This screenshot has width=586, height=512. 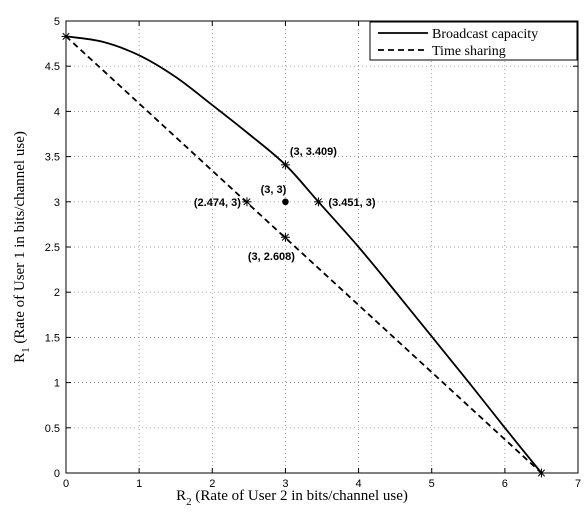 I want to click on x-tick-label: 7, so click(x=578, y=484).